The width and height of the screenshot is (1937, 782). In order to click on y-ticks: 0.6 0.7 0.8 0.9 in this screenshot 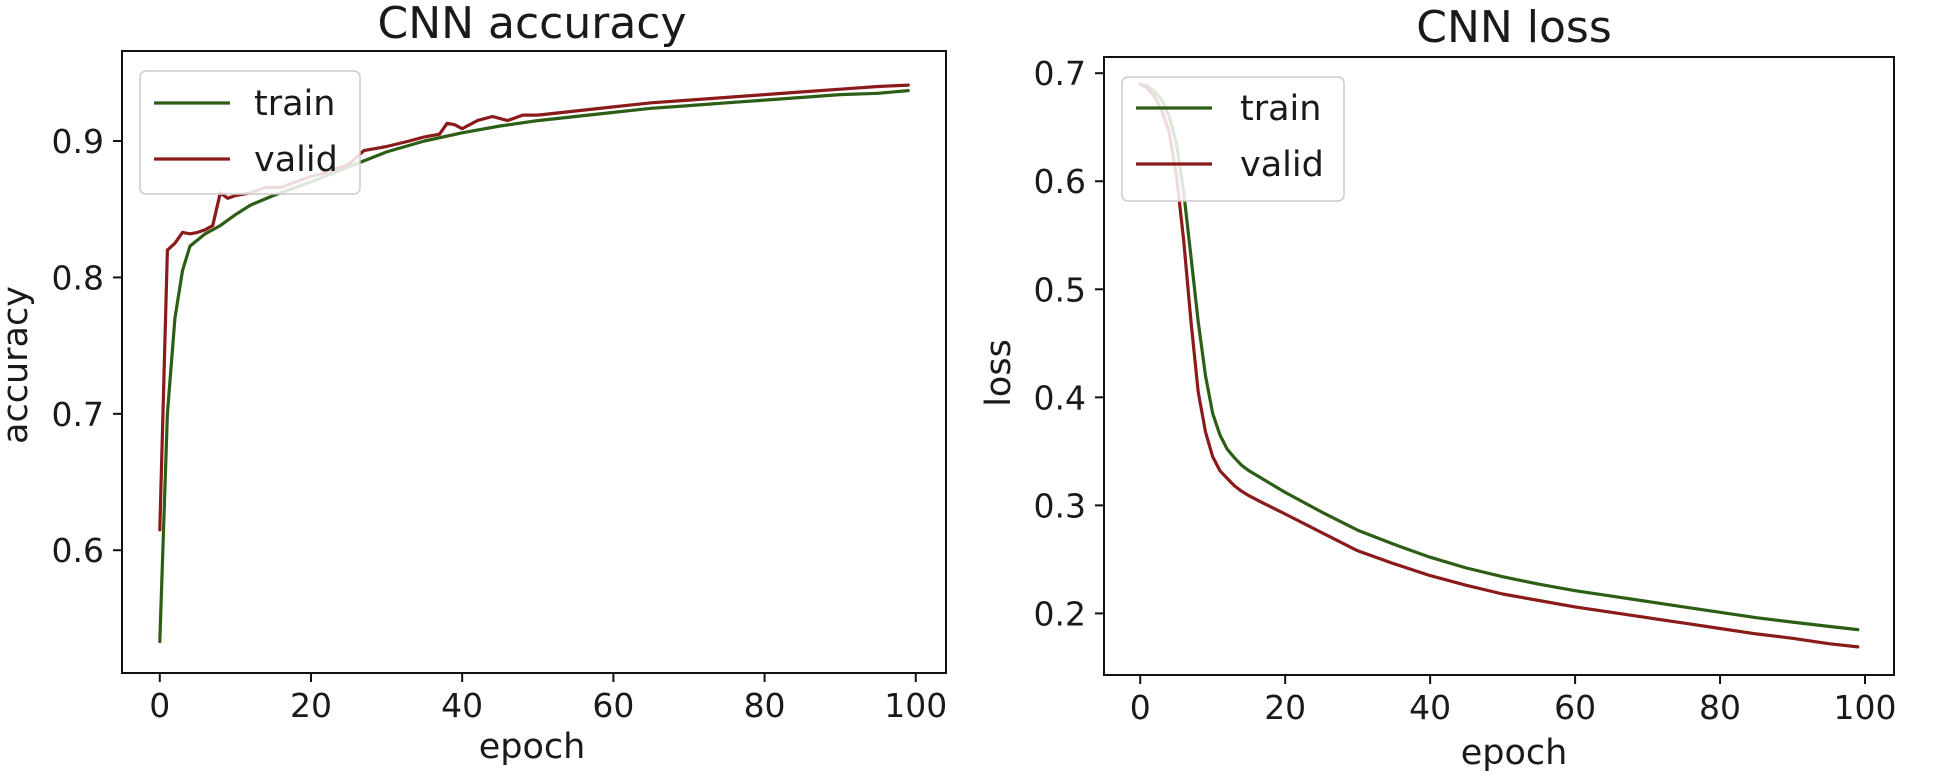, I will do `click(87, 346)`.